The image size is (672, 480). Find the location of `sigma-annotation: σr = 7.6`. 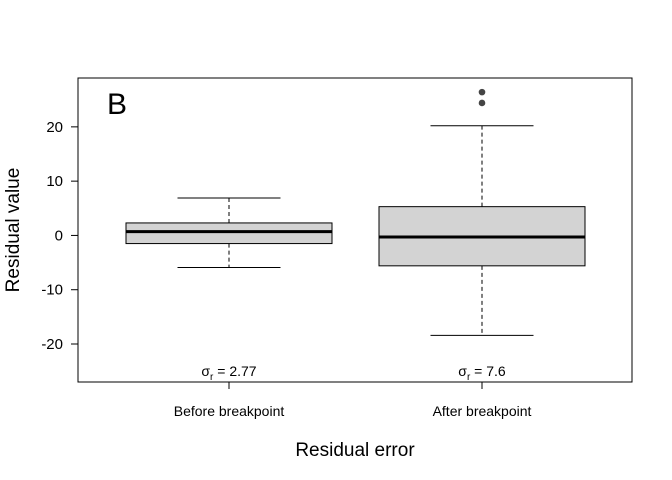

sigma-annotation: σr = 7.6 is located at coordinates (482, 373).